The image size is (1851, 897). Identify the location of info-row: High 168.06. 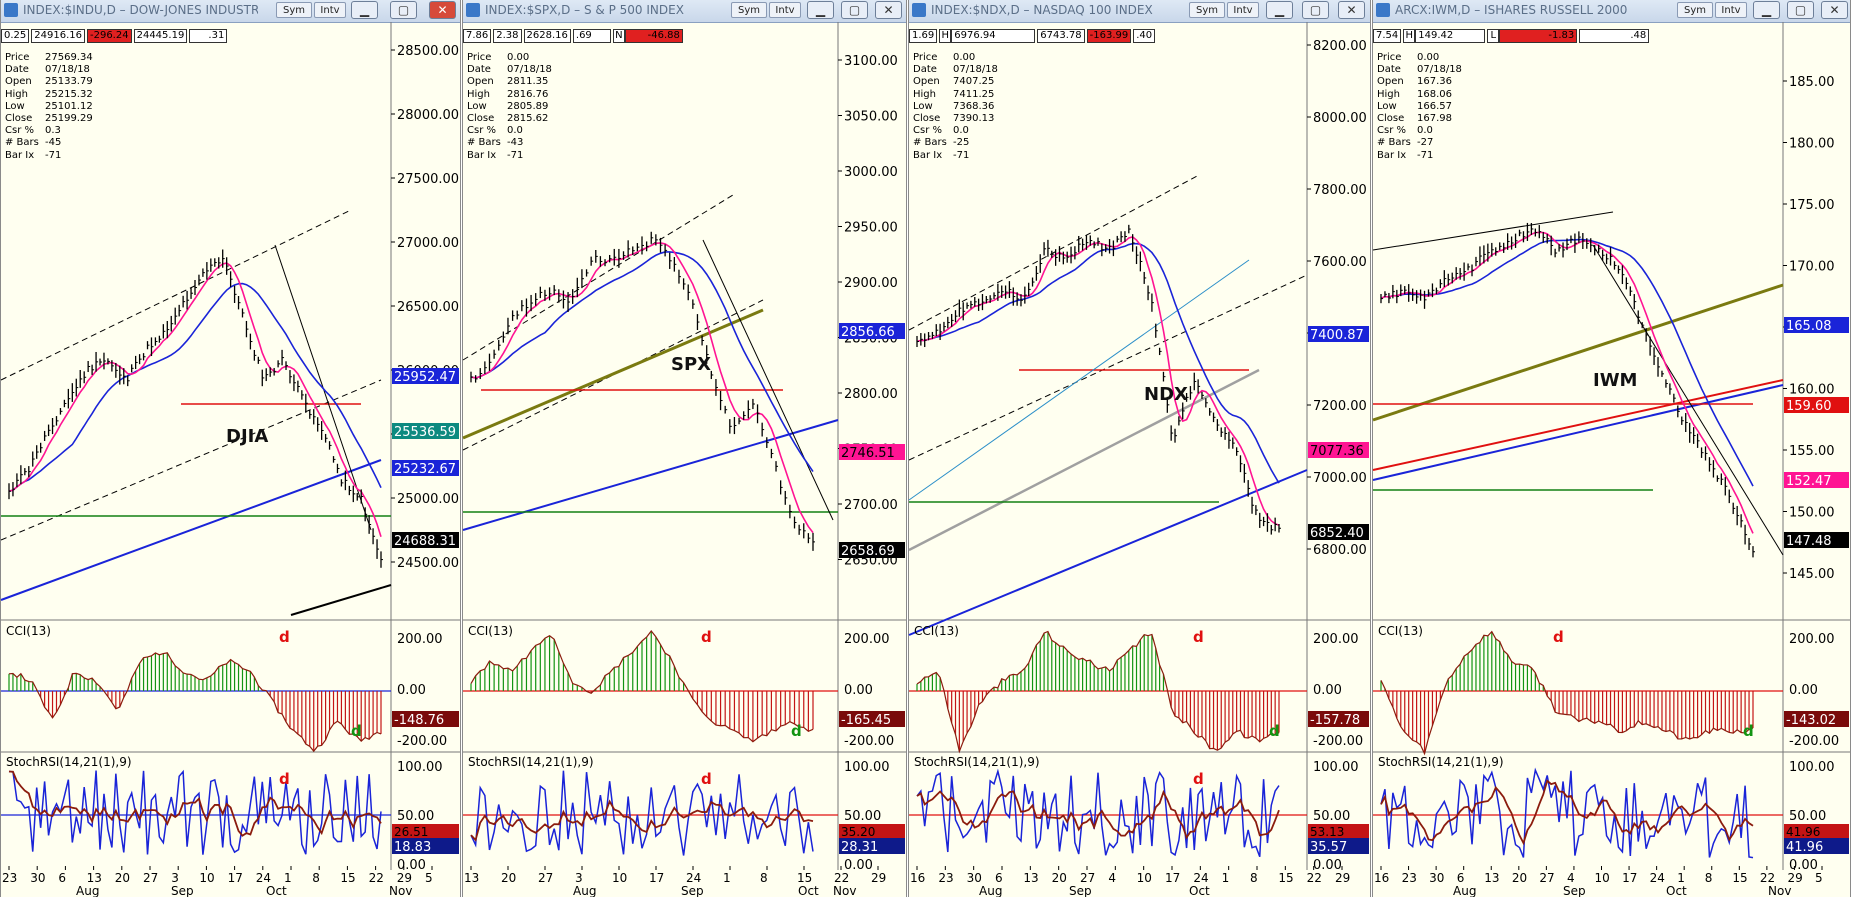
(1419, 95).